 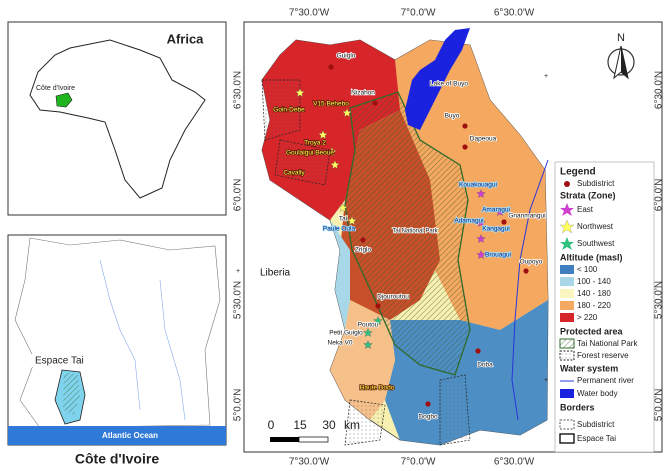 I want to click on lake, so click(x=437, y=79).